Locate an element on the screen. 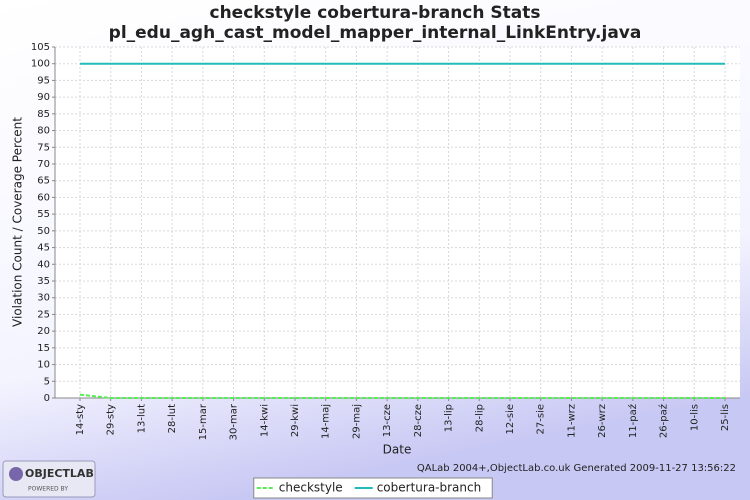 This screenshot has width=750, height=500. x-tick-label: 27-sie is located at coordinates (541, 419).